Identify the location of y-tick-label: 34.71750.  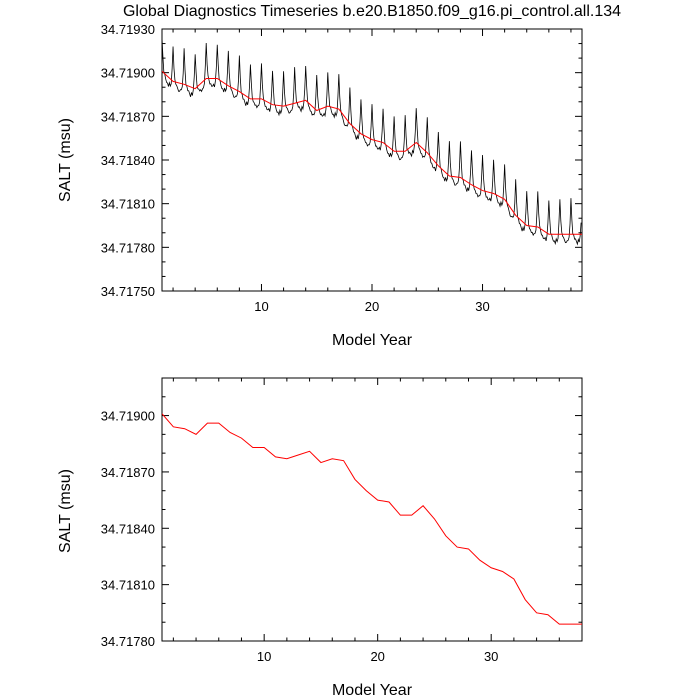
(128, 291).